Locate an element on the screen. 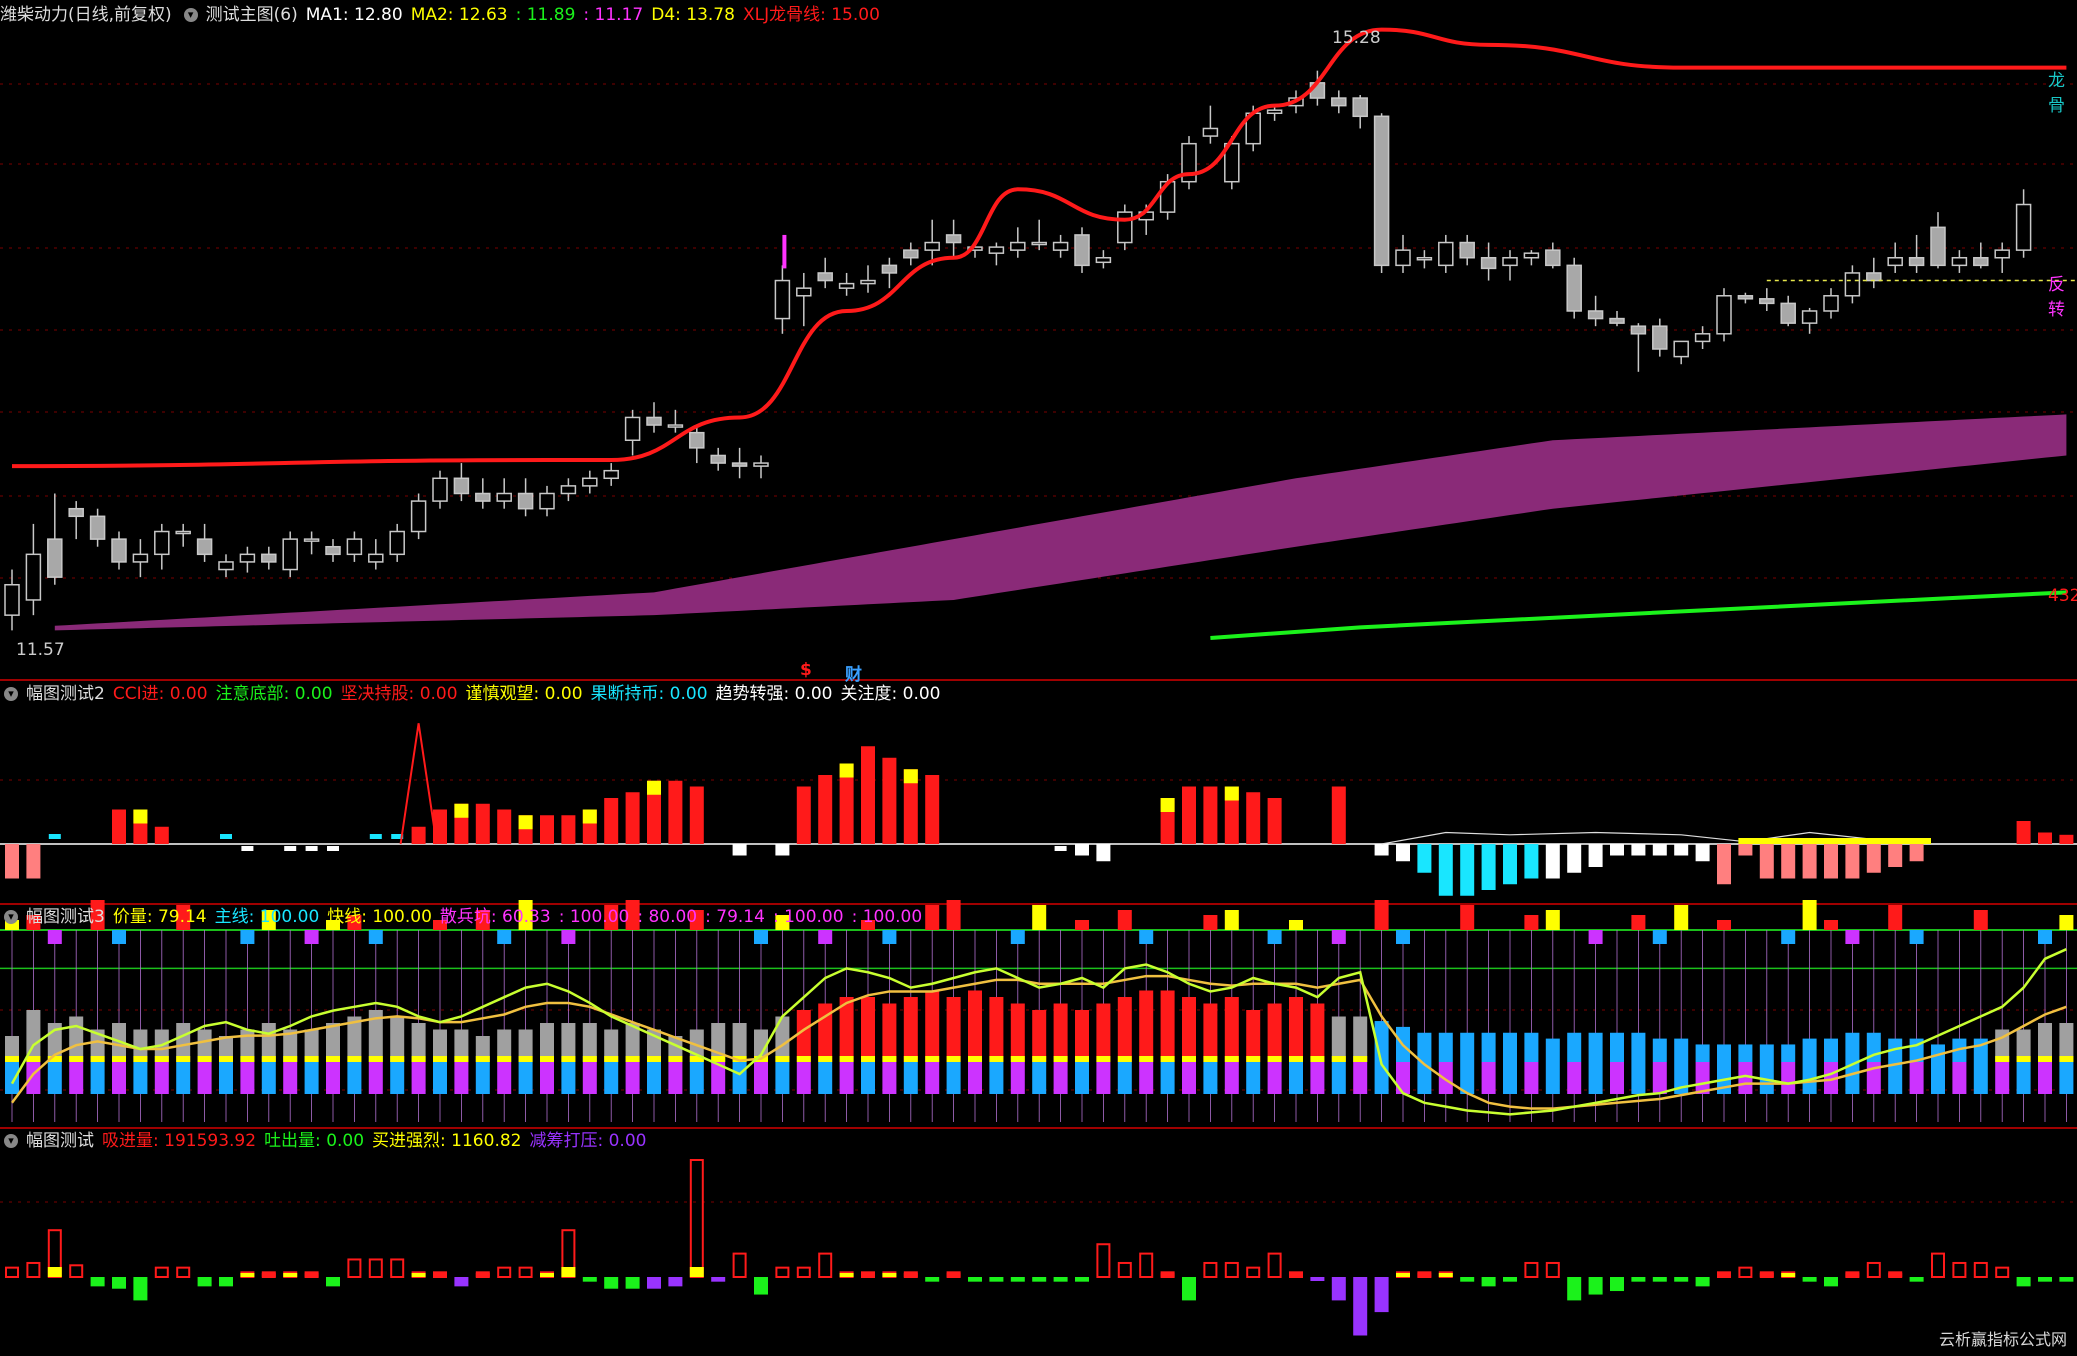  panel3-item-1: 主线: 100.00 is located at coordinates (267, 917).